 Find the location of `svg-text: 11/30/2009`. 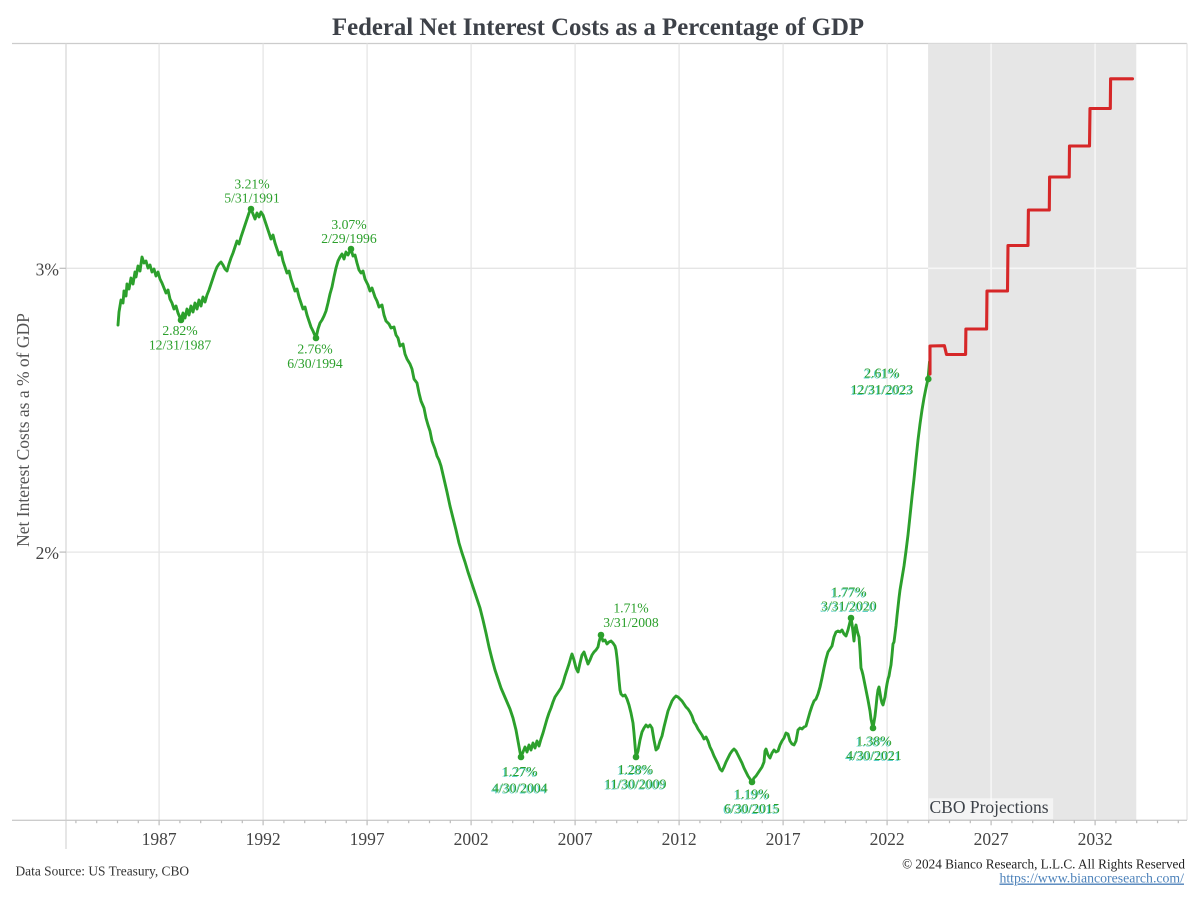

svg-text: 11/30/2009 is located at coordinates (636, 783).